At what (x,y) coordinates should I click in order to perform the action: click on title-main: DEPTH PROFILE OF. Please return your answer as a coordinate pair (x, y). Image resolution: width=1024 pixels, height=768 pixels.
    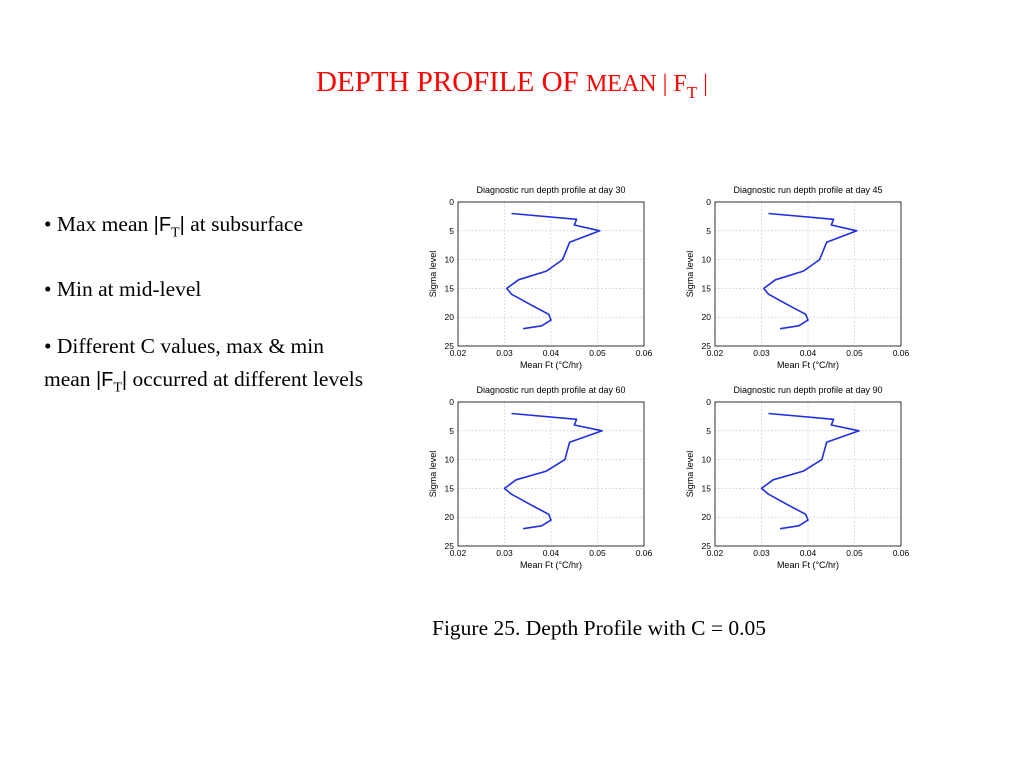
    Looking at the image, I should click on (447, 82).